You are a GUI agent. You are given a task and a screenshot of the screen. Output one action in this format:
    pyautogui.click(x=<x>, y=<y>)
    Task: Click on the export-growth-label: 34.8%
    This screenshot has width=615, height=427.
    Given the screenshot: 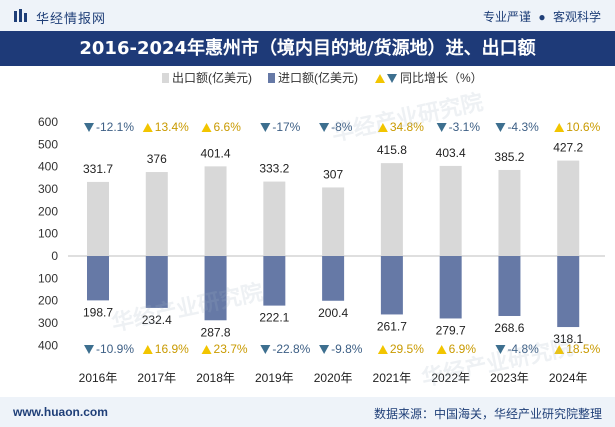 What is the action you would take?
    pyautogui.click(x=407, y=127)
    